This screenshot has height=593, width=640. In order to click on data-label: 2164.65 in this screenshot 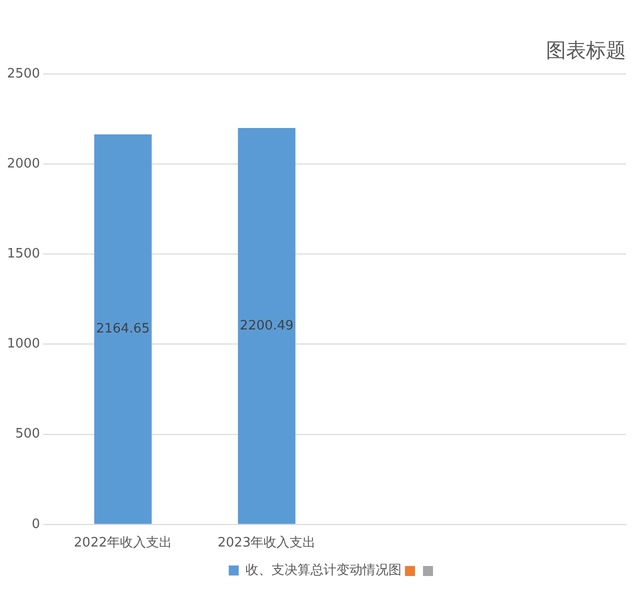, I will do `click(123, 329)`.